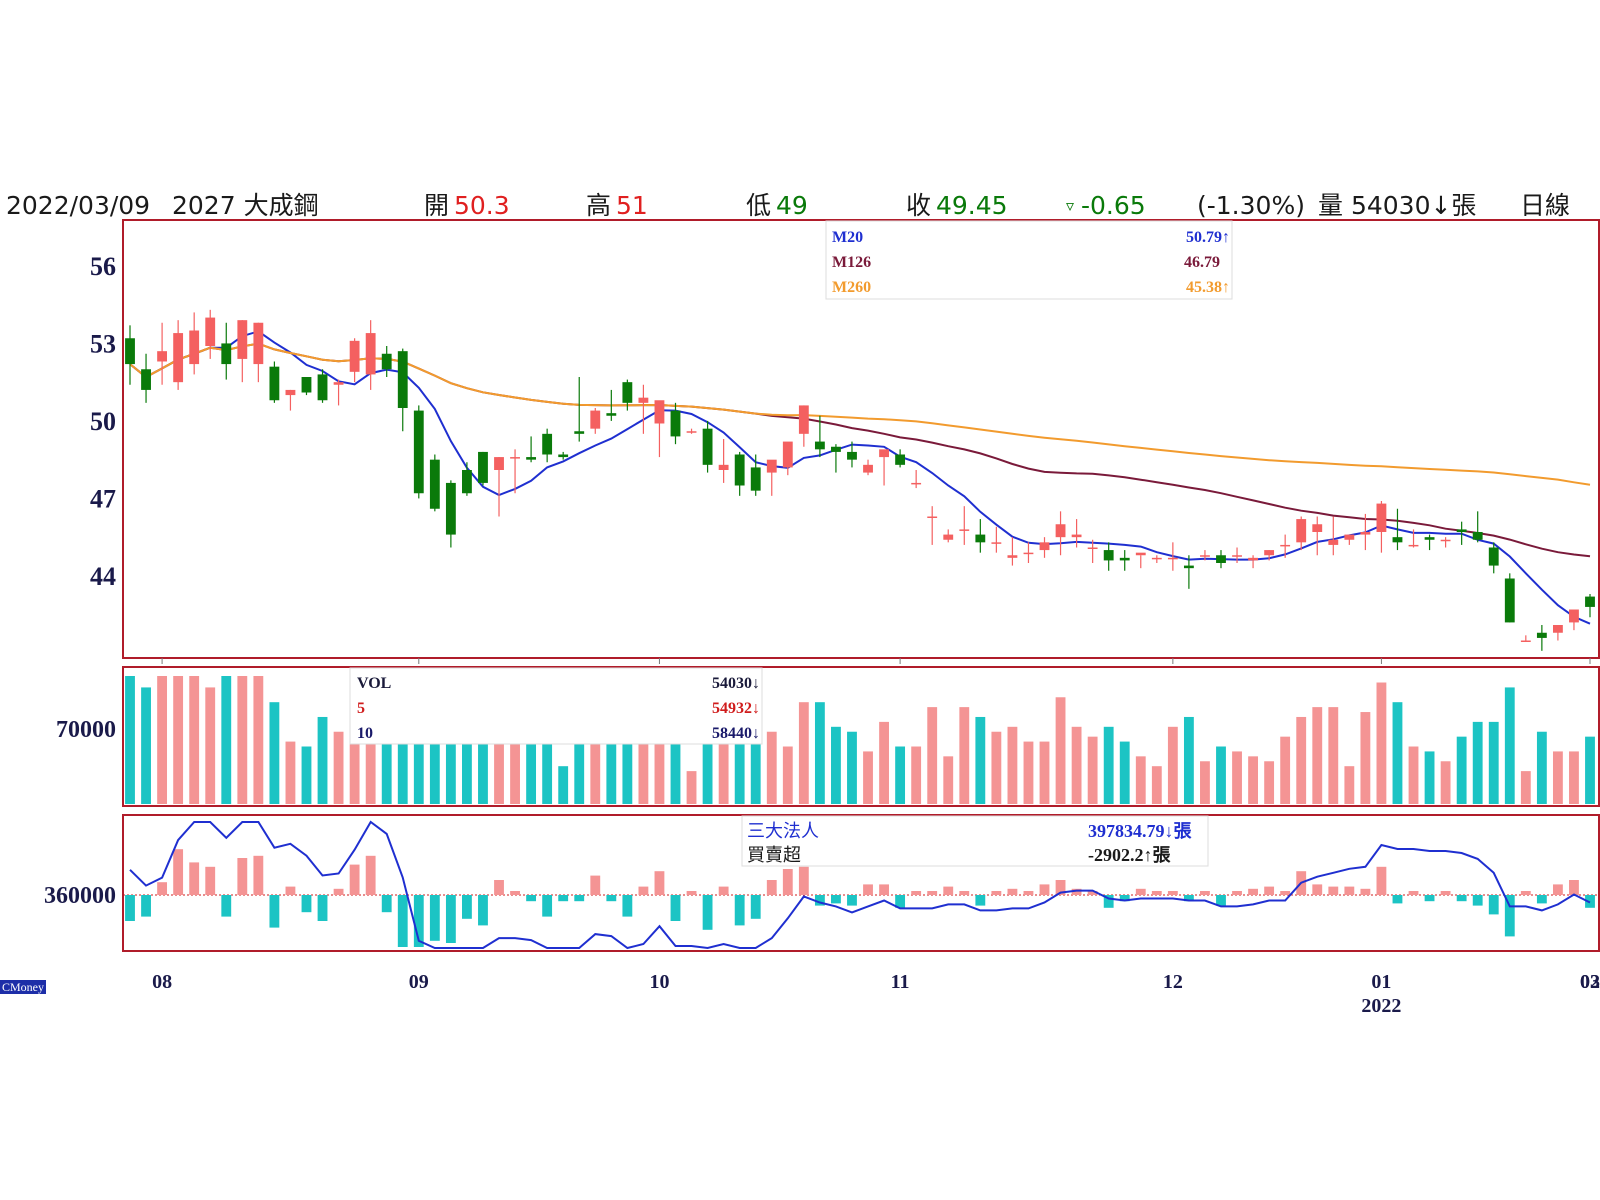 The image size is (1600, 1200). What do you see at coordinates (774, 855) in the screenshot?
I see `inst-legend-name2: 買賣超` at bounding box center [774, 855].